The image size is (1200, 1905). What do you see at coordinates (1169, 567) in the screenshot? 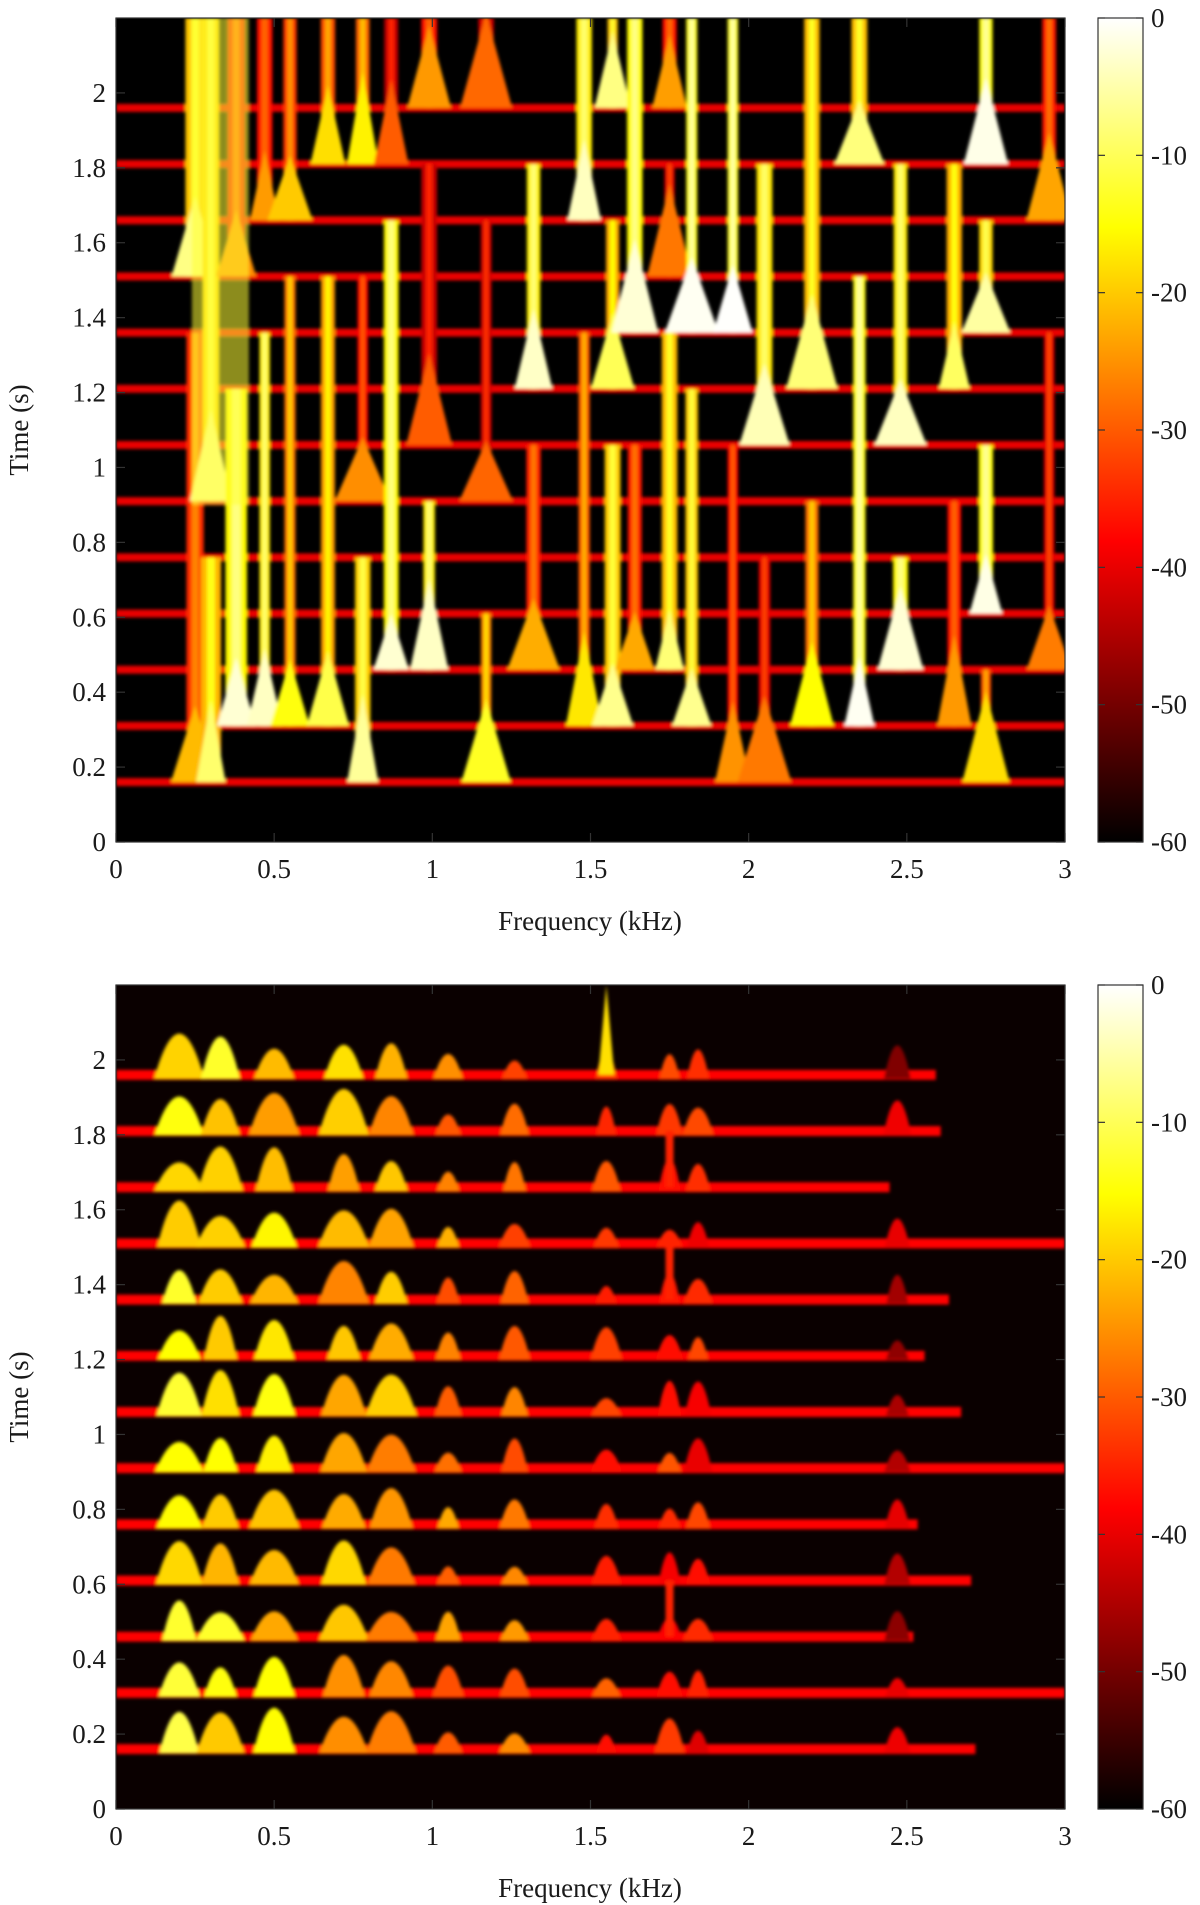
I see `colorbar-tick-label: -40` at bounding box center [1169, 567].